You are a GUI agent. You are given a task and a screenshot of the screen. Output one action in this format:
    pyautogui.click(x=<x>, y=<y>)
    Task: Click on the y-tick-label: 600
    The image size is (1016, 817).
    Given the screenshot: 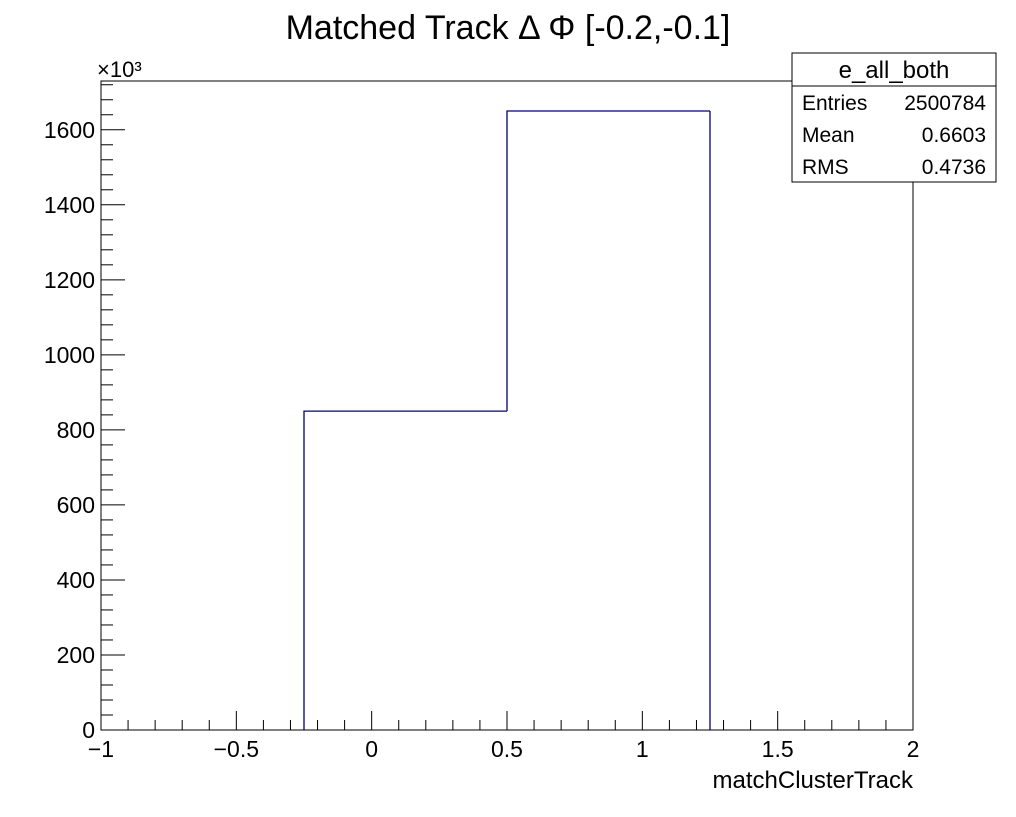 What is the action you would take?
    pyautogui.click(x=76, y=505)
    